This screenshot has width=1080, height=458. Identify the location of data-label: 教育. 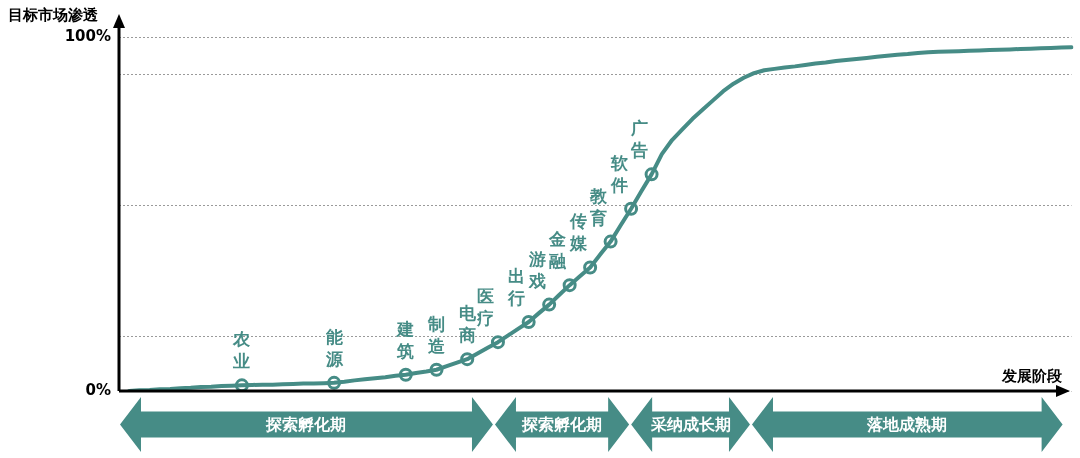
(599, 206).